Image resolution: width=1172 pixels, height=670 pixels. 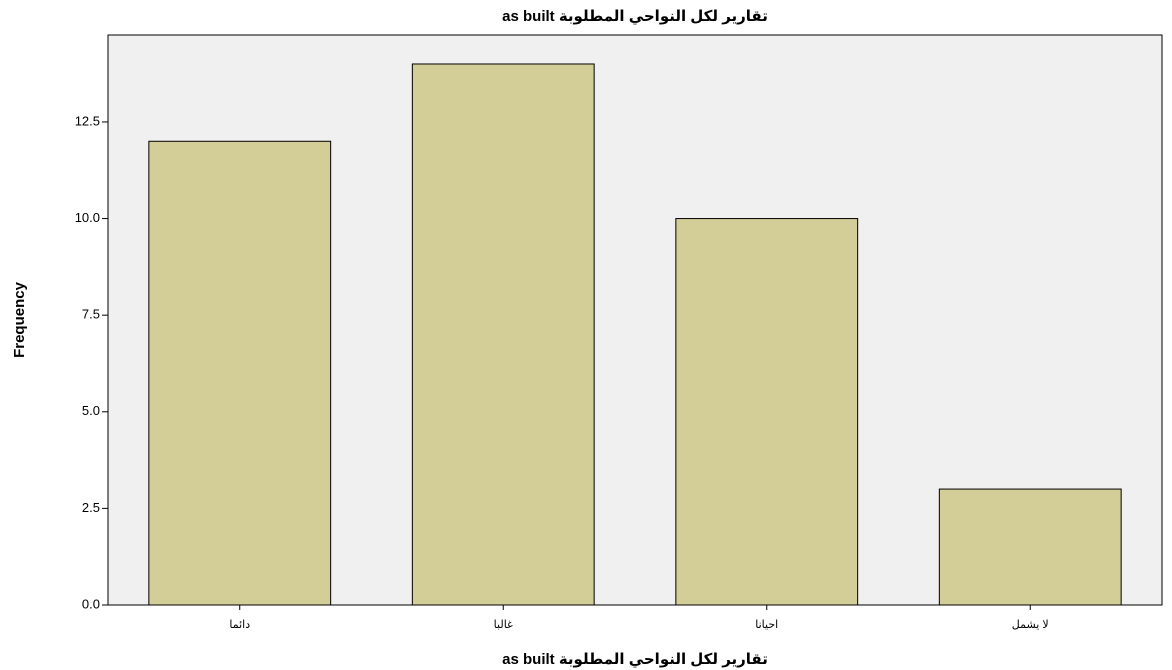 I want to click on y-tick-label: 2.5, so click(x=91, y=507).